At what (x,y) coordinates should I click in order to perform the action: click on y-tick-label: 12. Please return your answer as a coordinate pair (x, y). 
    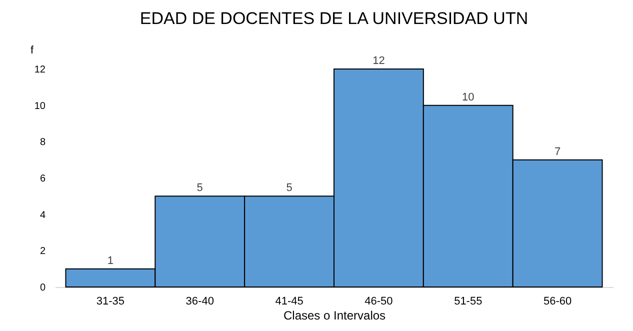
    Looking at the image, I should click on (40, 70).